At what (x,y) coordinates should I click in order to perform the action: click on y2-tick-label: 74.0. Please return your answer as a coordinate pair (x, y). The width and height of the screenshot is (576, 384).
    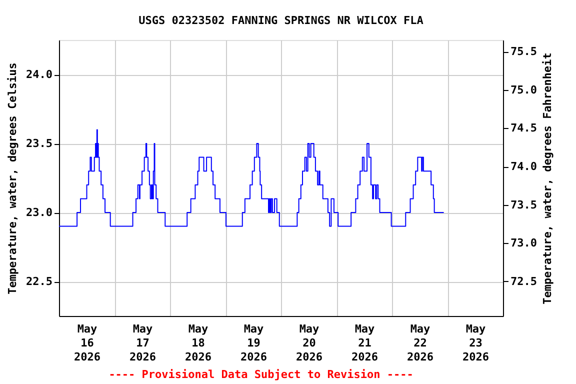
    Looking at the image, I should click on (523, 166).